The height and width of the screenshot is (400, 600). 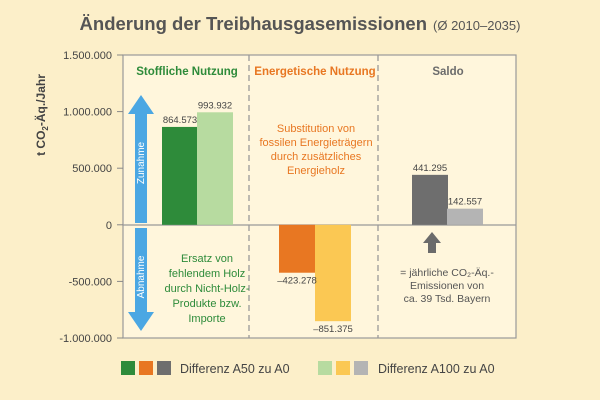 What do you see at coordinates (476, 25) in the screenshot?
I see `chart-subtitle: (Ø 2010–2035)` at bounding box center [476, 25].